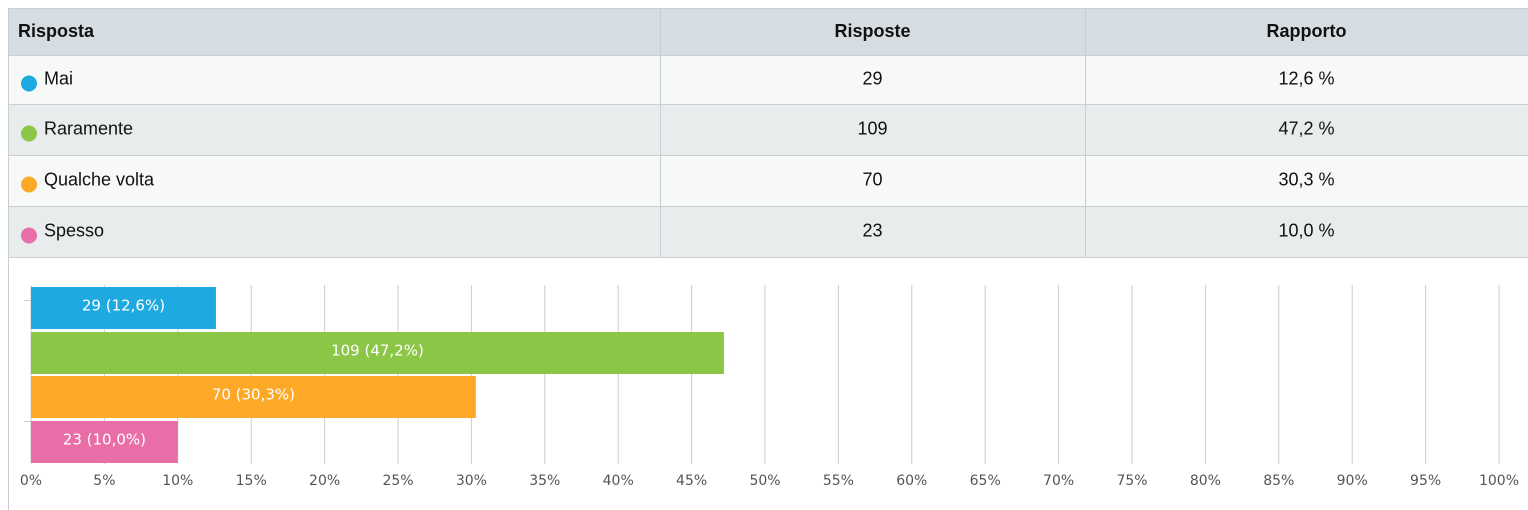  Describe the element at coordinates (1205, 481) in the screenshot. I see `x-tick-label: 80%` at that location.